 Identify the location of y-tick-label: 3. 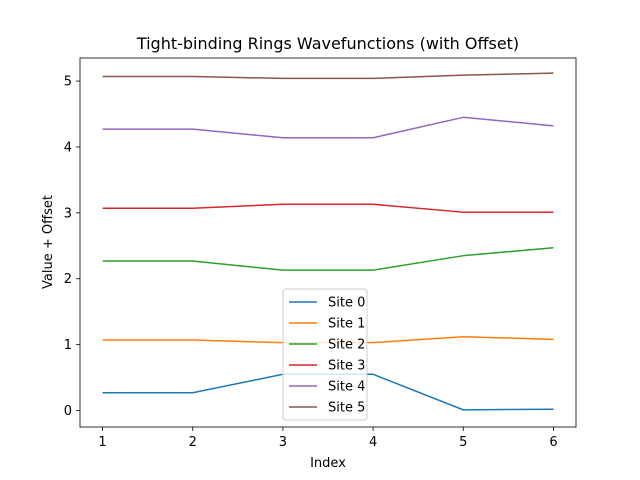
(68, 213).